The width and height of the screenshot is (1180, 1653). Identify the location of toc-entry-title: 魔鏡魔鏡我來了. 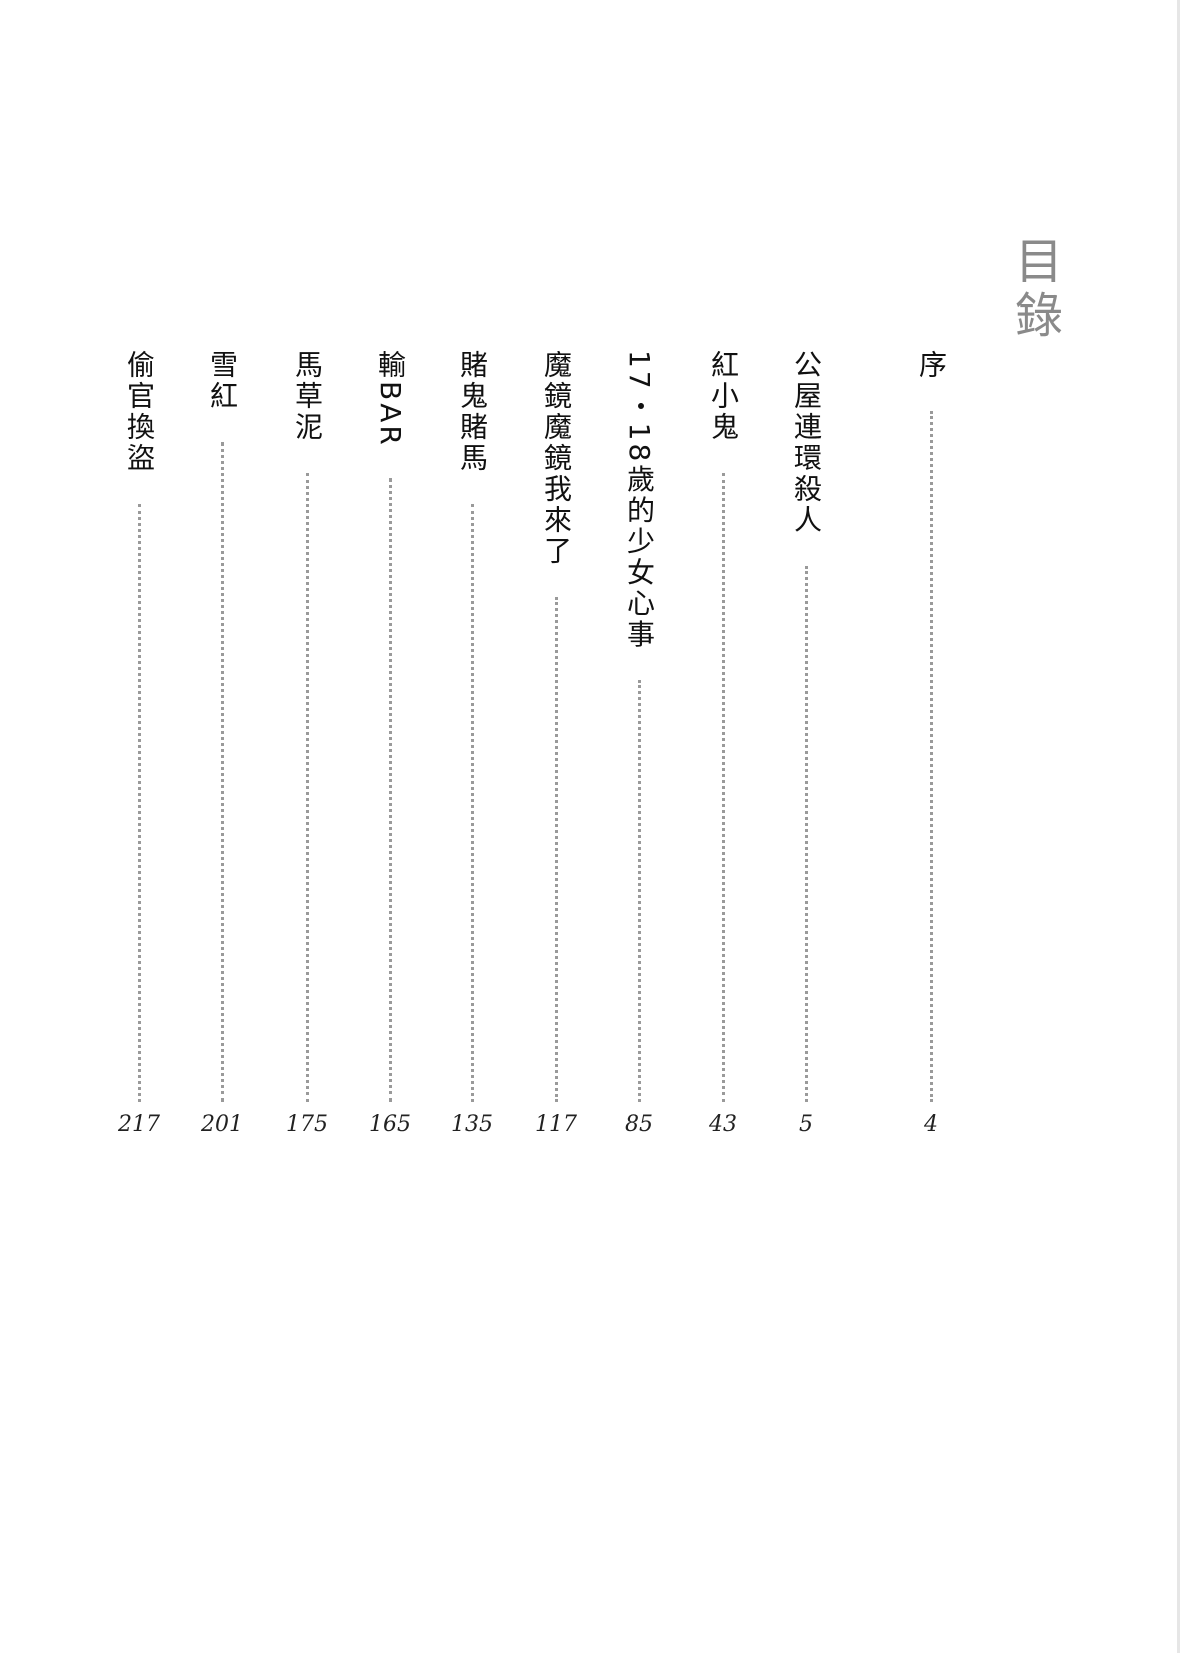
(556, 458).